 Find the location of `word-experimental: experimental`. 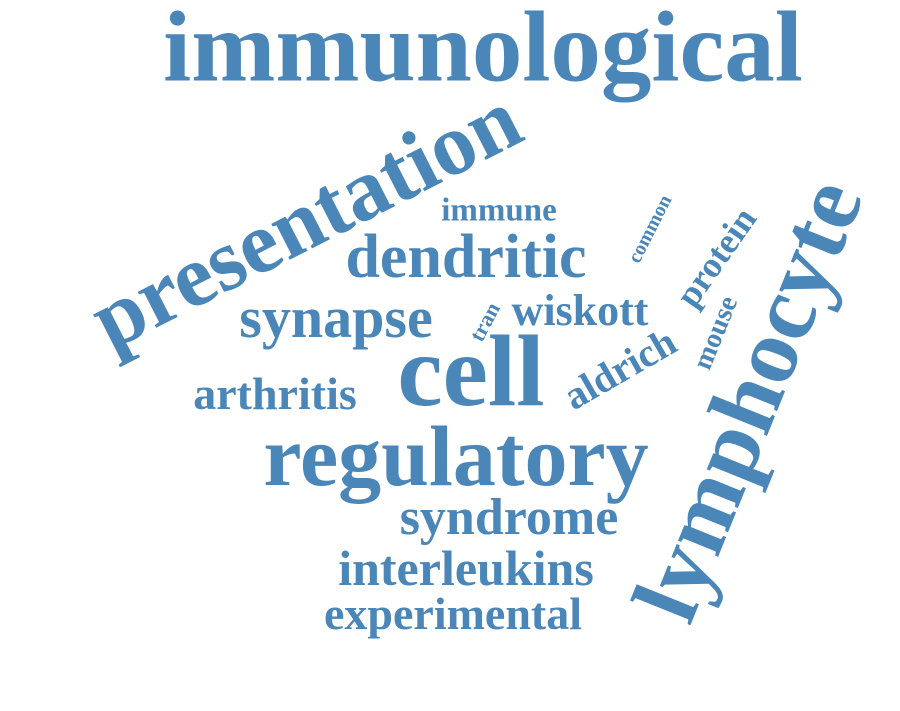

word-experimental: experimental is located at coordinates (453, 613).